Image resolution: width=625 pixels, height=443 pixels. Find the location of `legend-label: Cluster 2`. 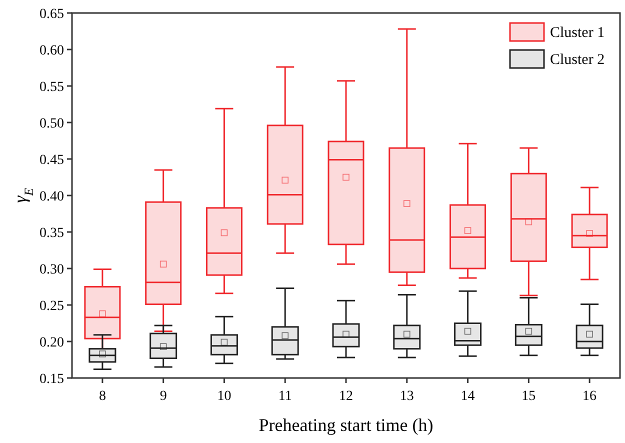

legend-label: Cluster 2 is located at coordinates (577, 60).